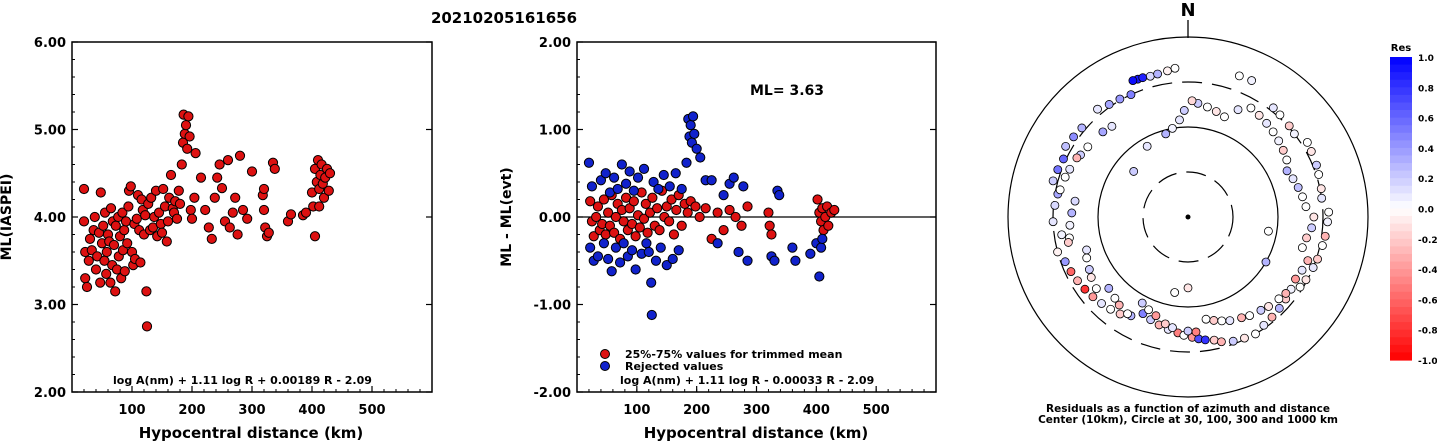 The width and height of the screenshot is (1437, 445). I want to click on legend-label-trimmed: 25%-75% values for trimmed mean, so click(733, 354).